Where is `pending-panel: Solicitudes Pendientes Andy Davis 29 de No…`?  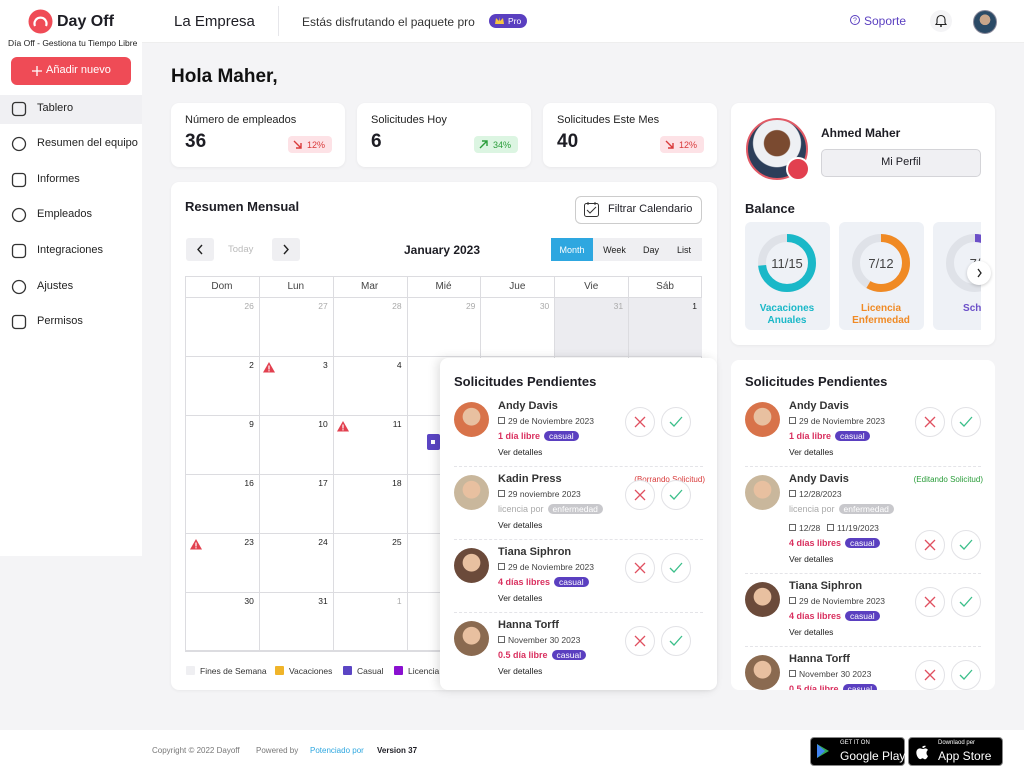
pending-panel: Solicitudes Pendientes Andy Davis 29 de No… is located at coordinates (578, 524).